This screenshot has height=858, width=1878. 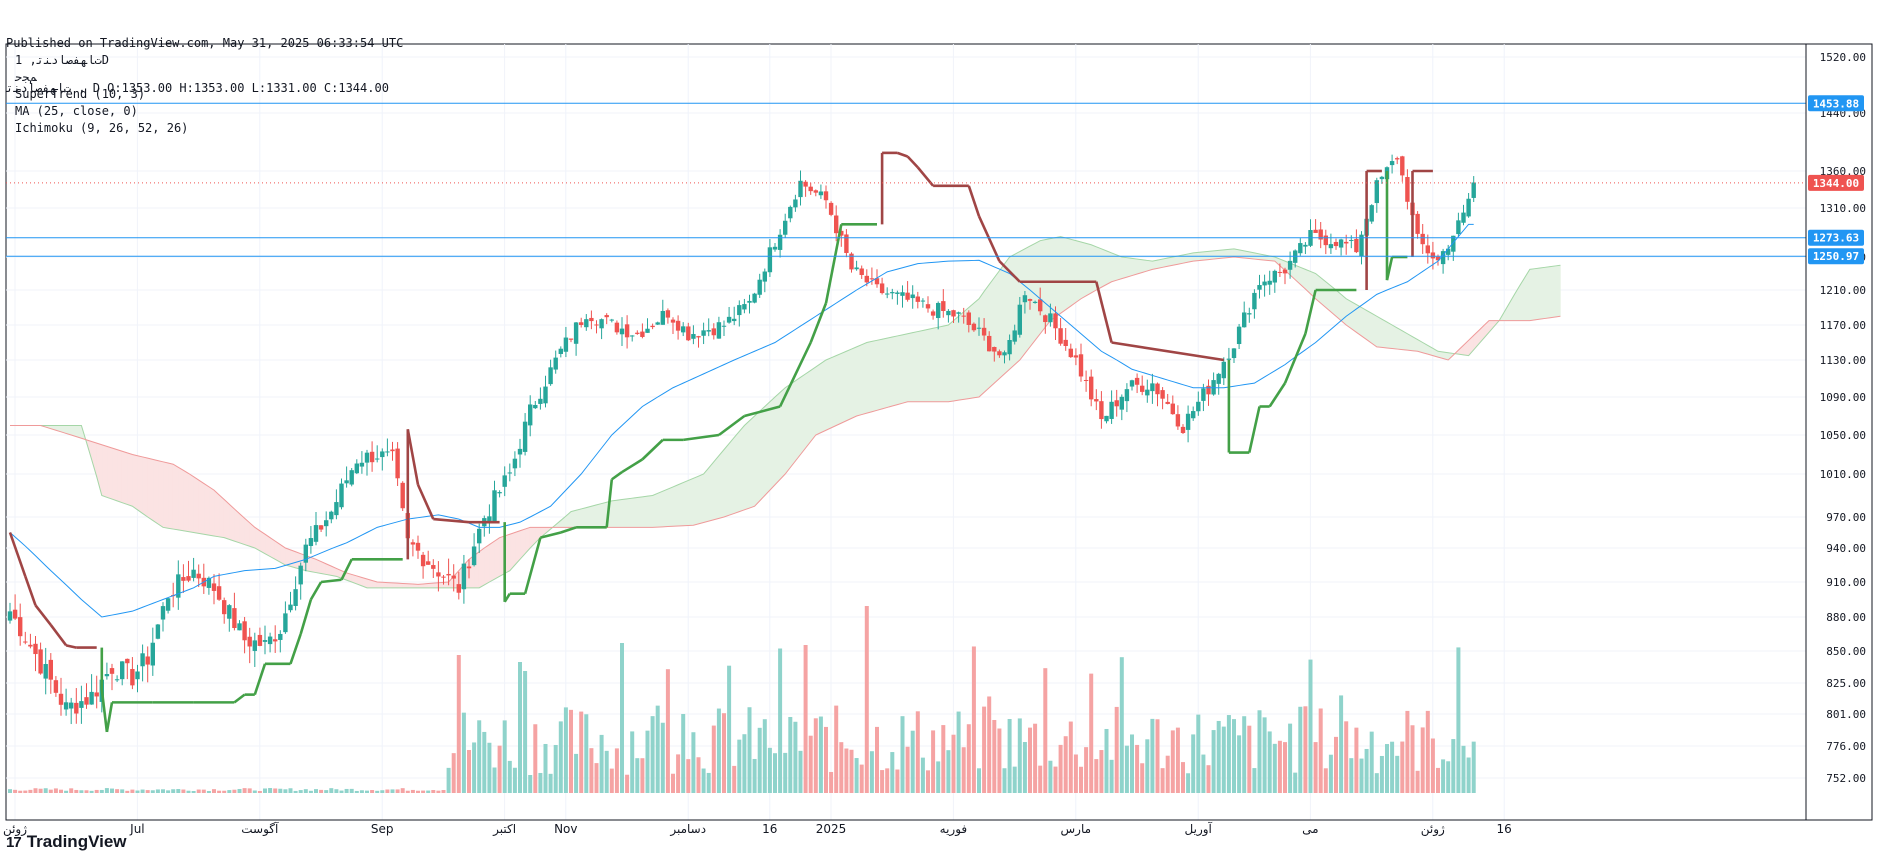 What do you see at coordinates (1310, 829) in the screenshot?
I see `x-tick-label: می` at bounding box center [1310, 829].